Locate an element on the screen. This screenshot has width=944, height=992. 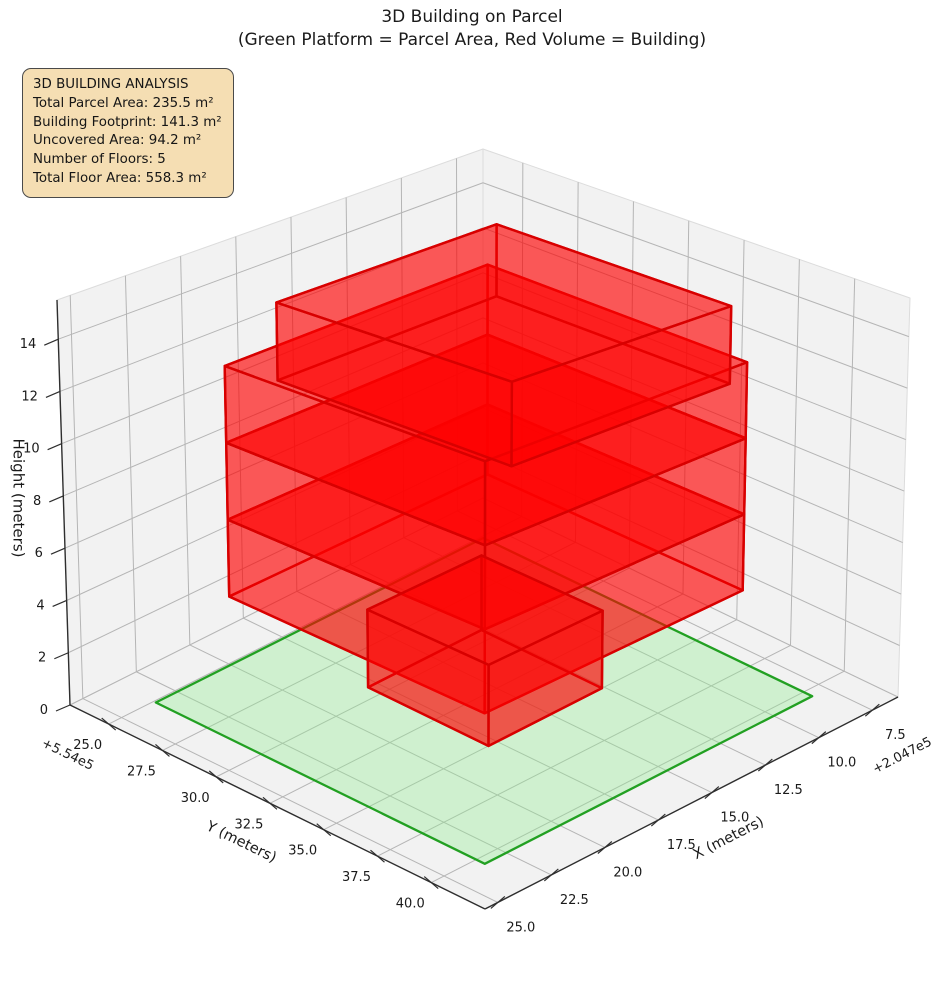
x-tick-label: 7.5 is located at coordinates (895, 735).